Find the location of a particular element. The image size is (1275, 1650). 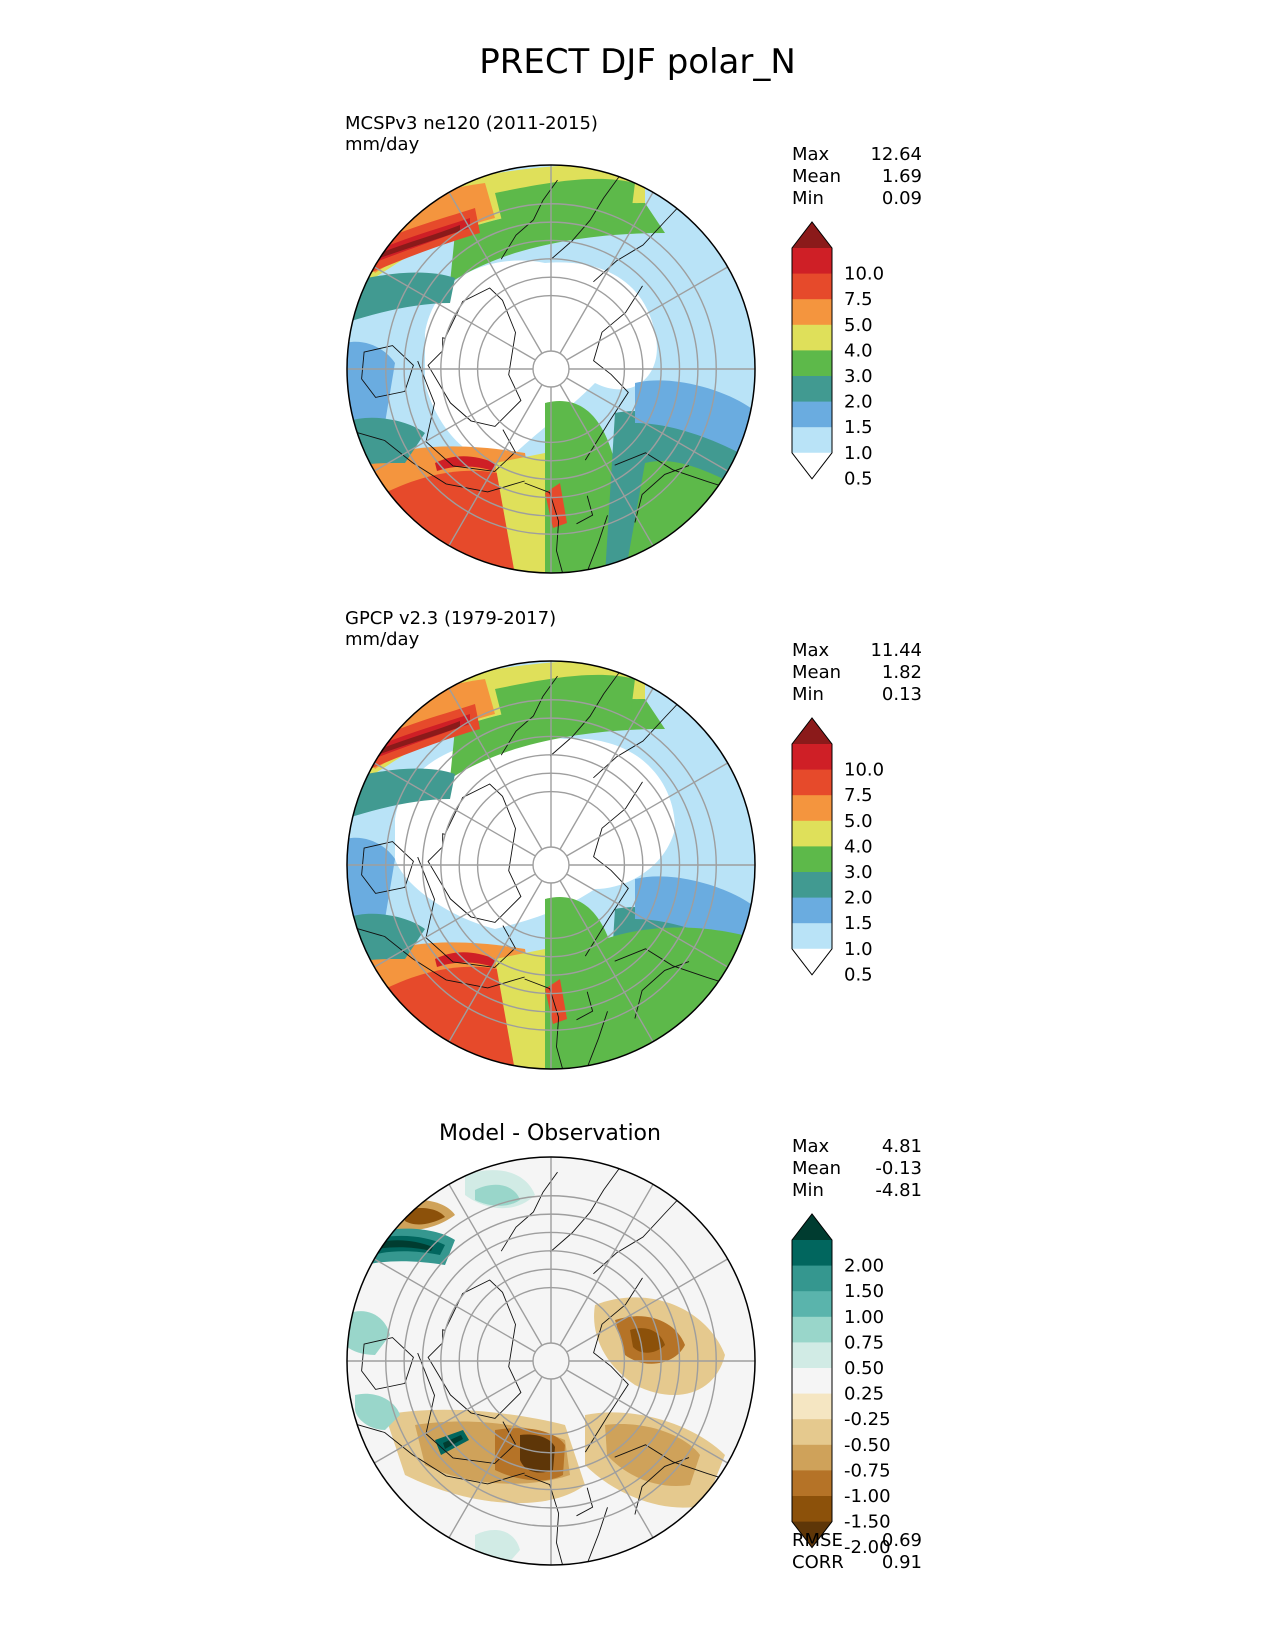

colorbar-tick-label: -1.00 is located at coordinates (867, 1496).